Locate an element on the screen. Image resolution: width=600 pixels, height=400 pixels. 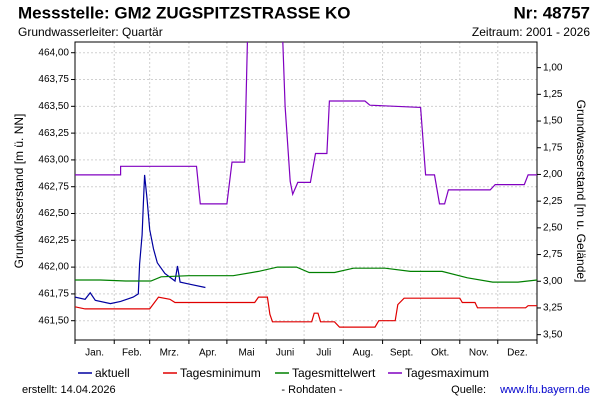
y2-tick-label: 3,25 is located at coordinates (553, 308).